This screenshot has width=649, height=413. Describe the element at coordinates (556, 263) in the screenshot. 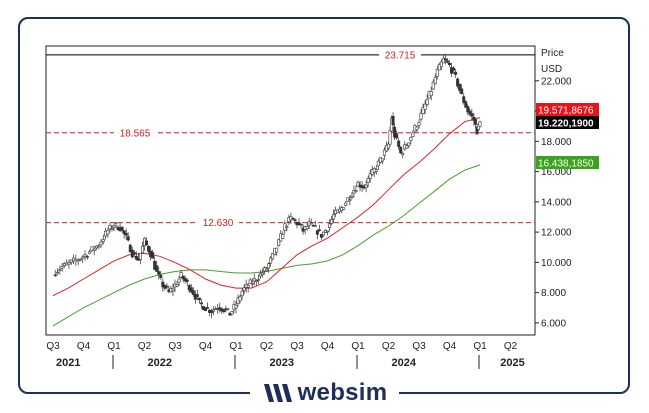

I see `y-tick-label: 10.000` at that location.